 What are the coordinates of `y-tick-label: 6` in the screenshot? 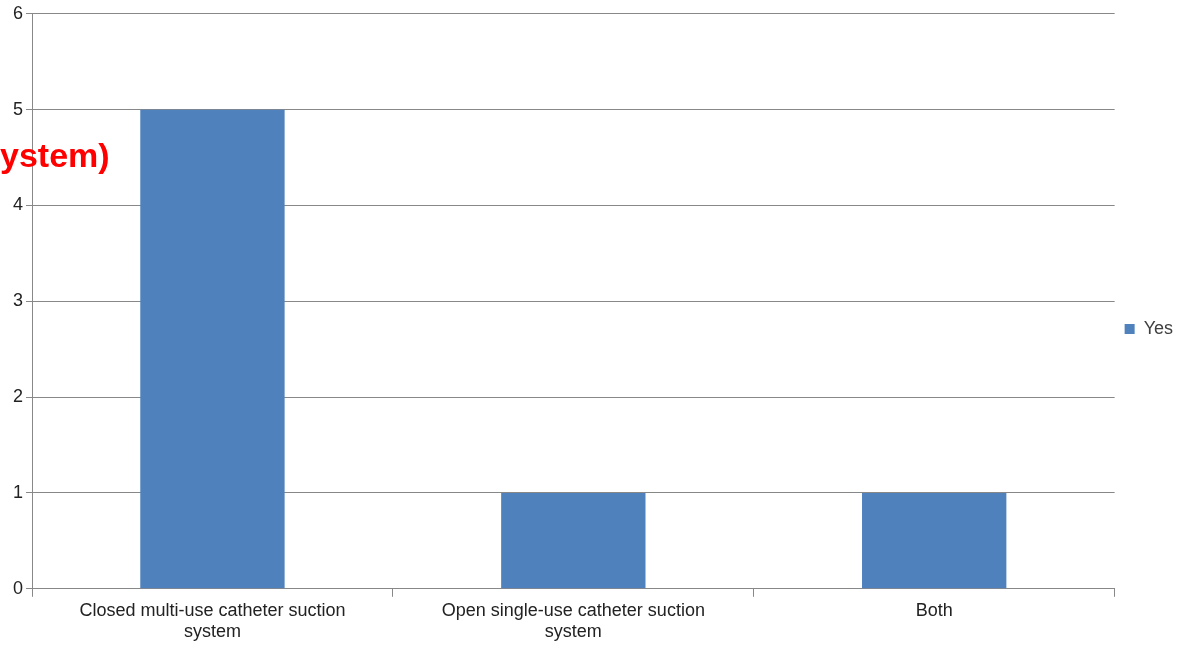 It's located at (18, 12).